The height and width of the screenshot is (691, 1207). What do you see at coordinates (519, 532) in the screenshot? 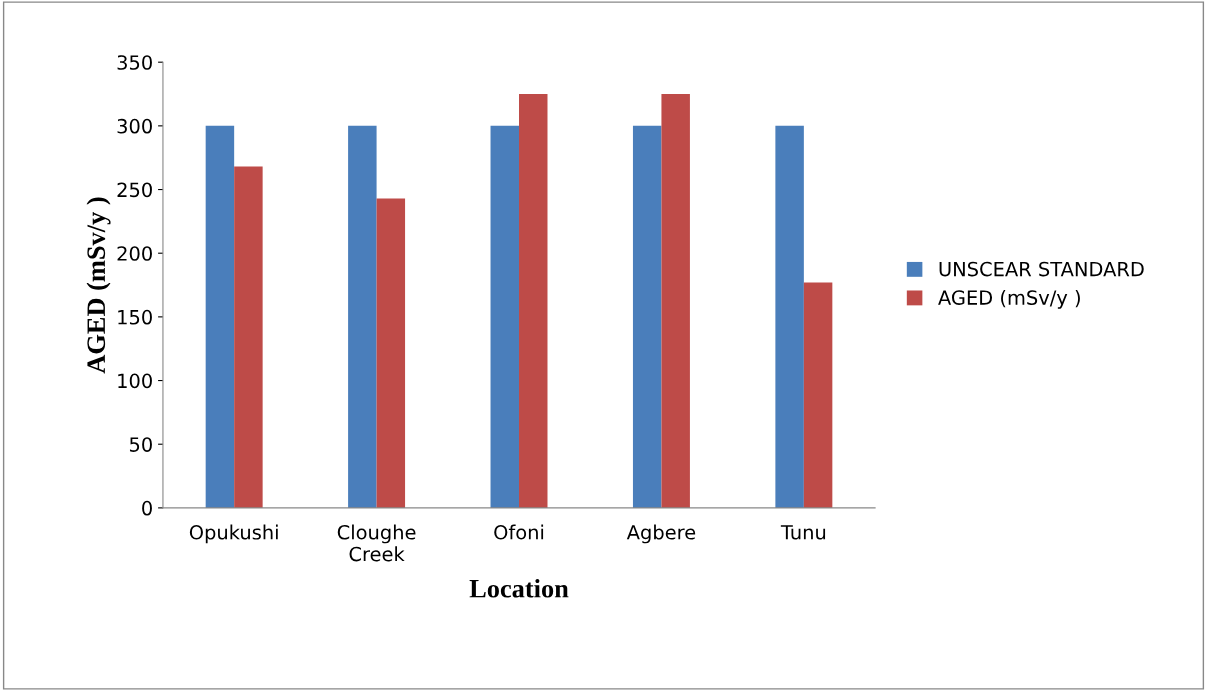
I see `x-tick-label: Ofoni` at bounding box center [519, 532].